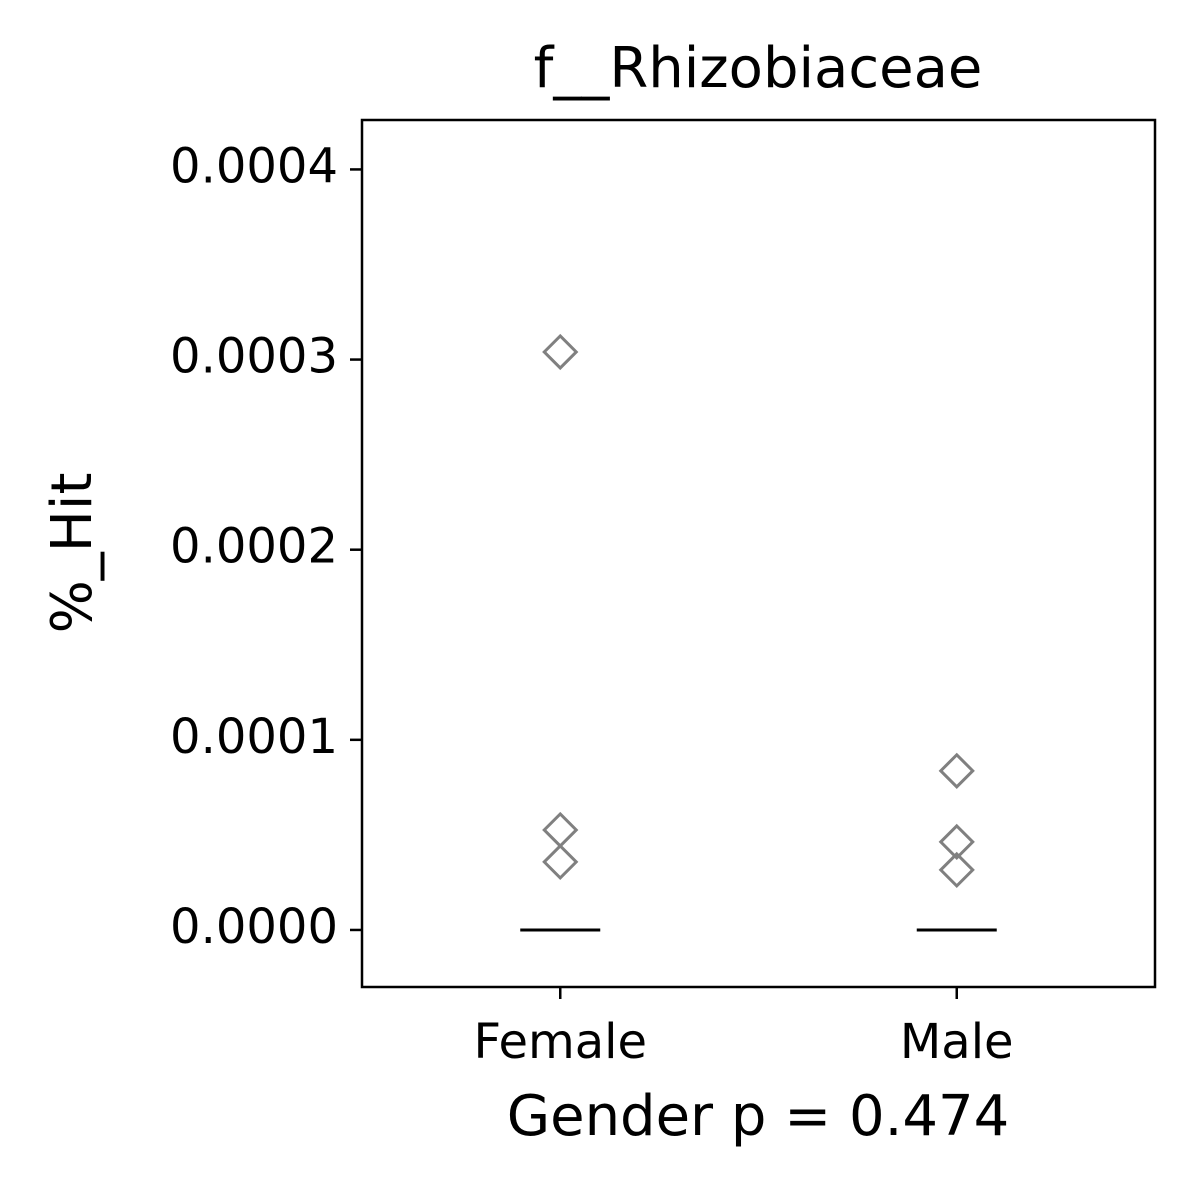 This screenshot has height=1200, width=1200. What do you see at coordinates (758, 68) in the screenshot?
I see `chart-title: f__Rhizobiaceae` at bounding box center [758, 68].